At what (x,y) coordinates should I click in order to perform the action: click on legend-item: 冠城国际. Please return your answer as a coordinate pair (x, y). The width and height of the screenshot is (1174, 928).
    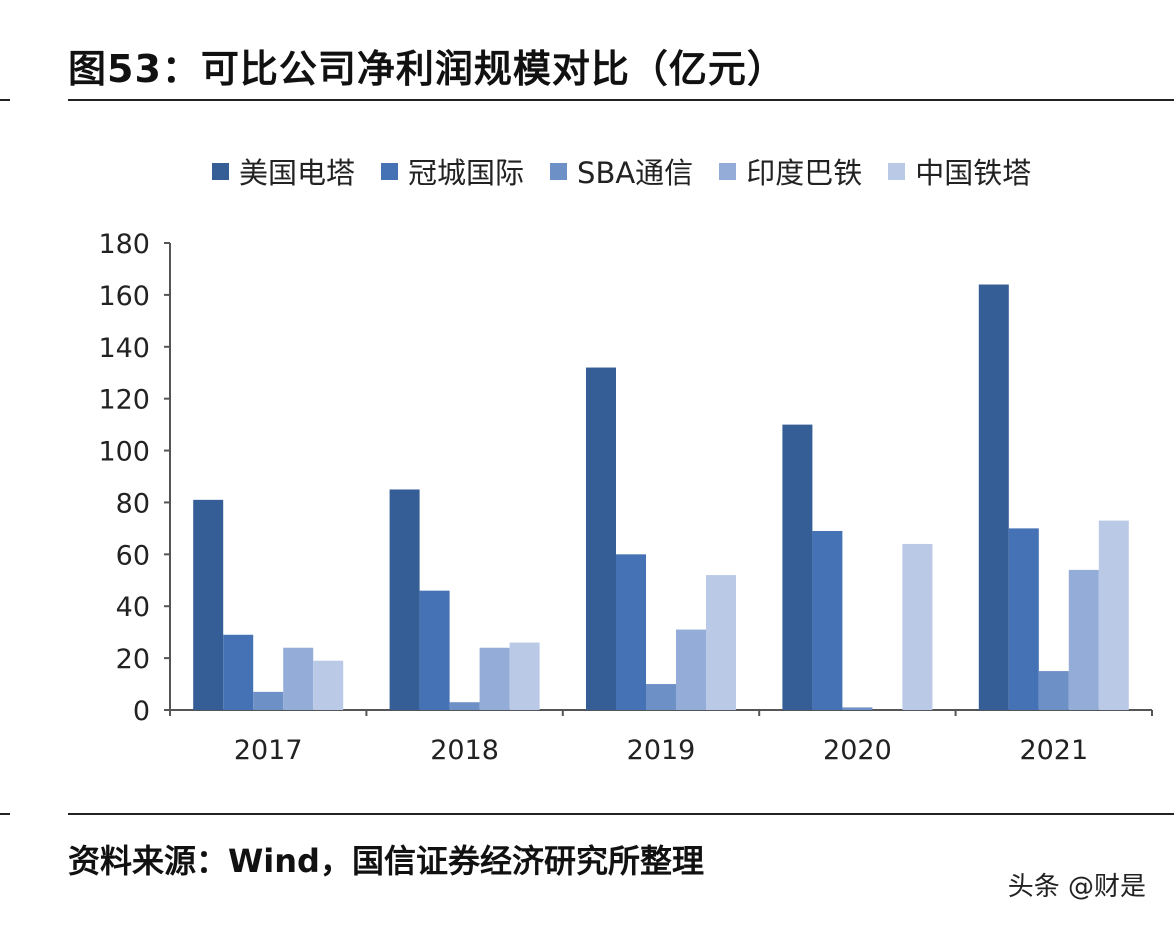
    Looking at the image, I should click on (452, 171).